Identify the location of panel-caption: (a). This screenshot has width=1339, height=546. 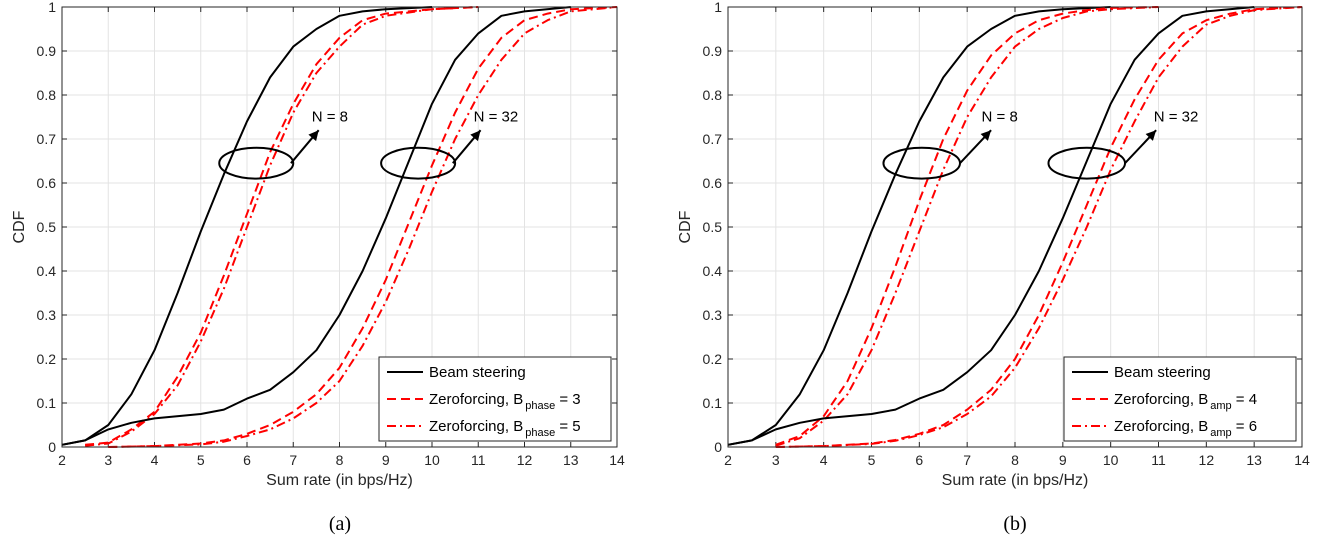
(340, 524).